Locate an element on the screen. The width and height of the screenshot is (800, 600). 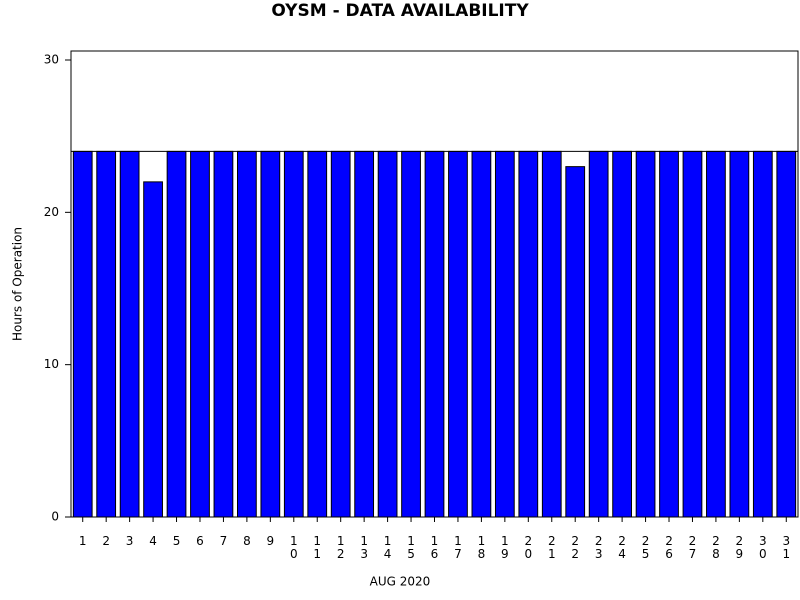
y-tick-label: 30 is located at coordinates (51, 60).